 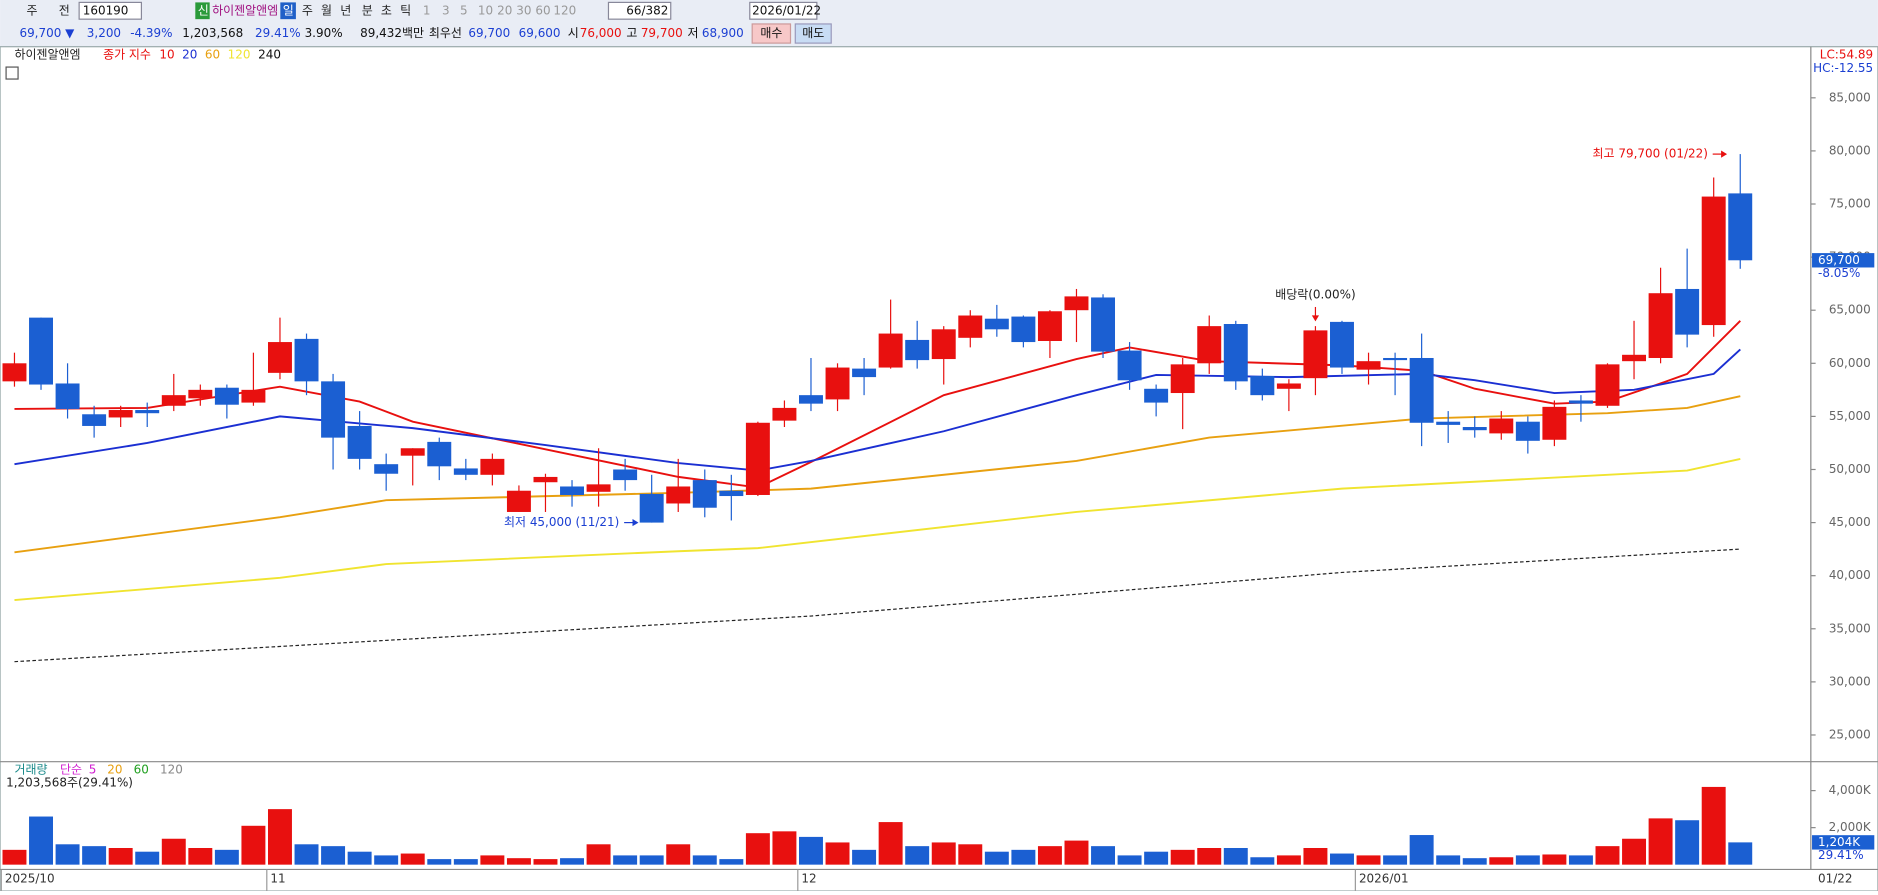 What do you see at coordinates (1850, 628) in the screenshot?
I see `y-tick-label: 35,000` at bounding box center [1850, 628].